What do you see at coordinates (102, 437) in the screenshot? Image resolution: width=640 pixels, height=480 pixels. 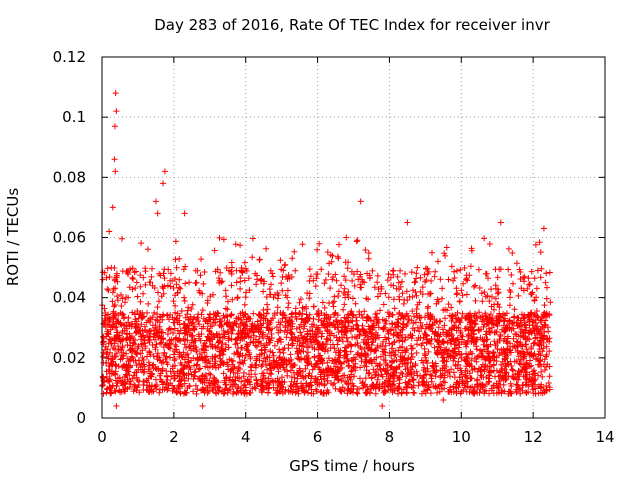 I see `x-tick-label: 0` at bounding box center [102, 437].